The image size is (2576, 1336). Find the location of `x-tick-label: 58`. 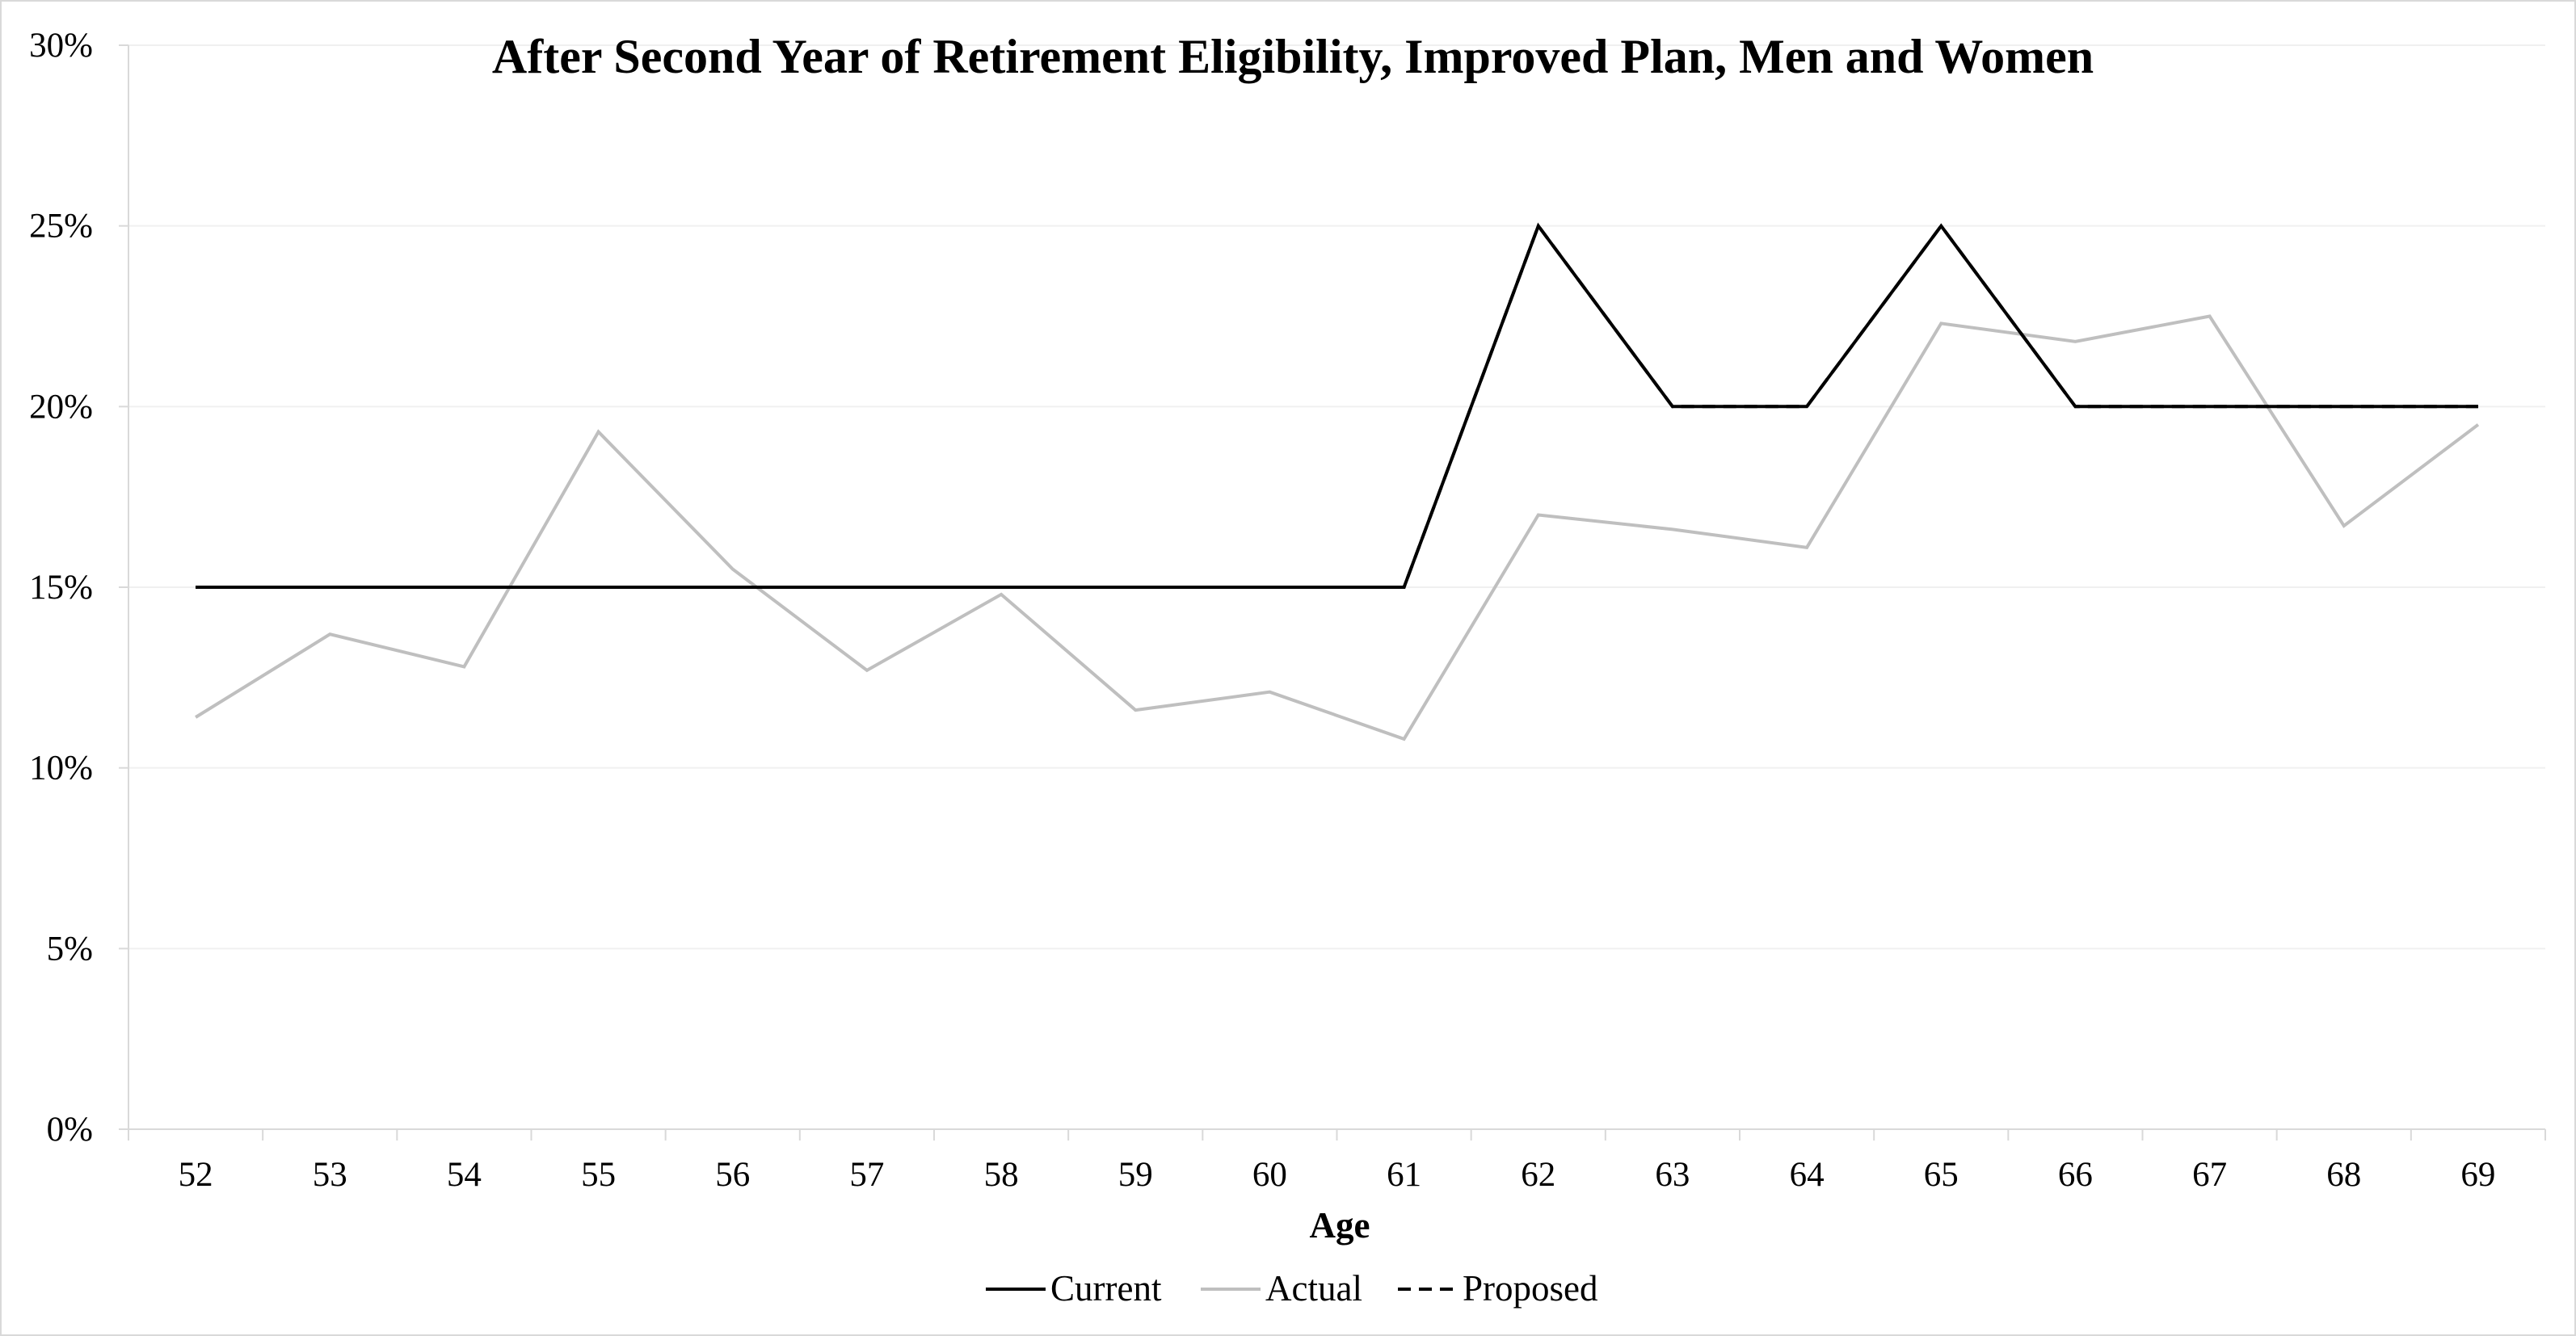

x-tick-label: 58 is located at coordinates (1001, 1175).